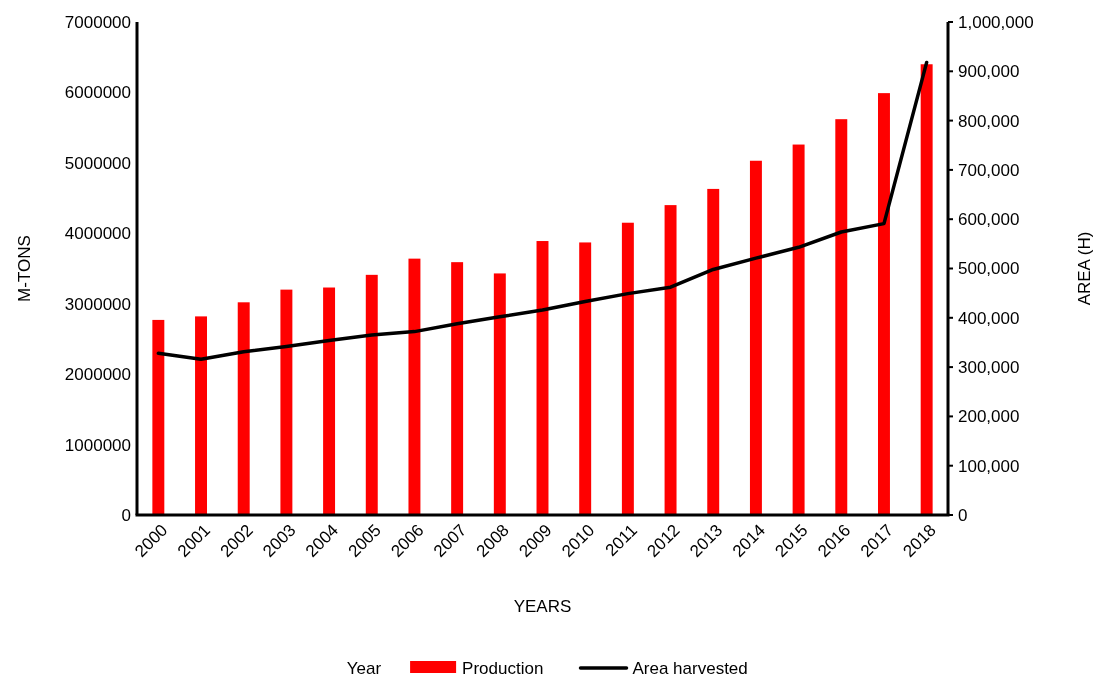 The height and width of the screenshot is (684, 1103). I want to click on y-tick-label: 2000000, so click(97, 375).